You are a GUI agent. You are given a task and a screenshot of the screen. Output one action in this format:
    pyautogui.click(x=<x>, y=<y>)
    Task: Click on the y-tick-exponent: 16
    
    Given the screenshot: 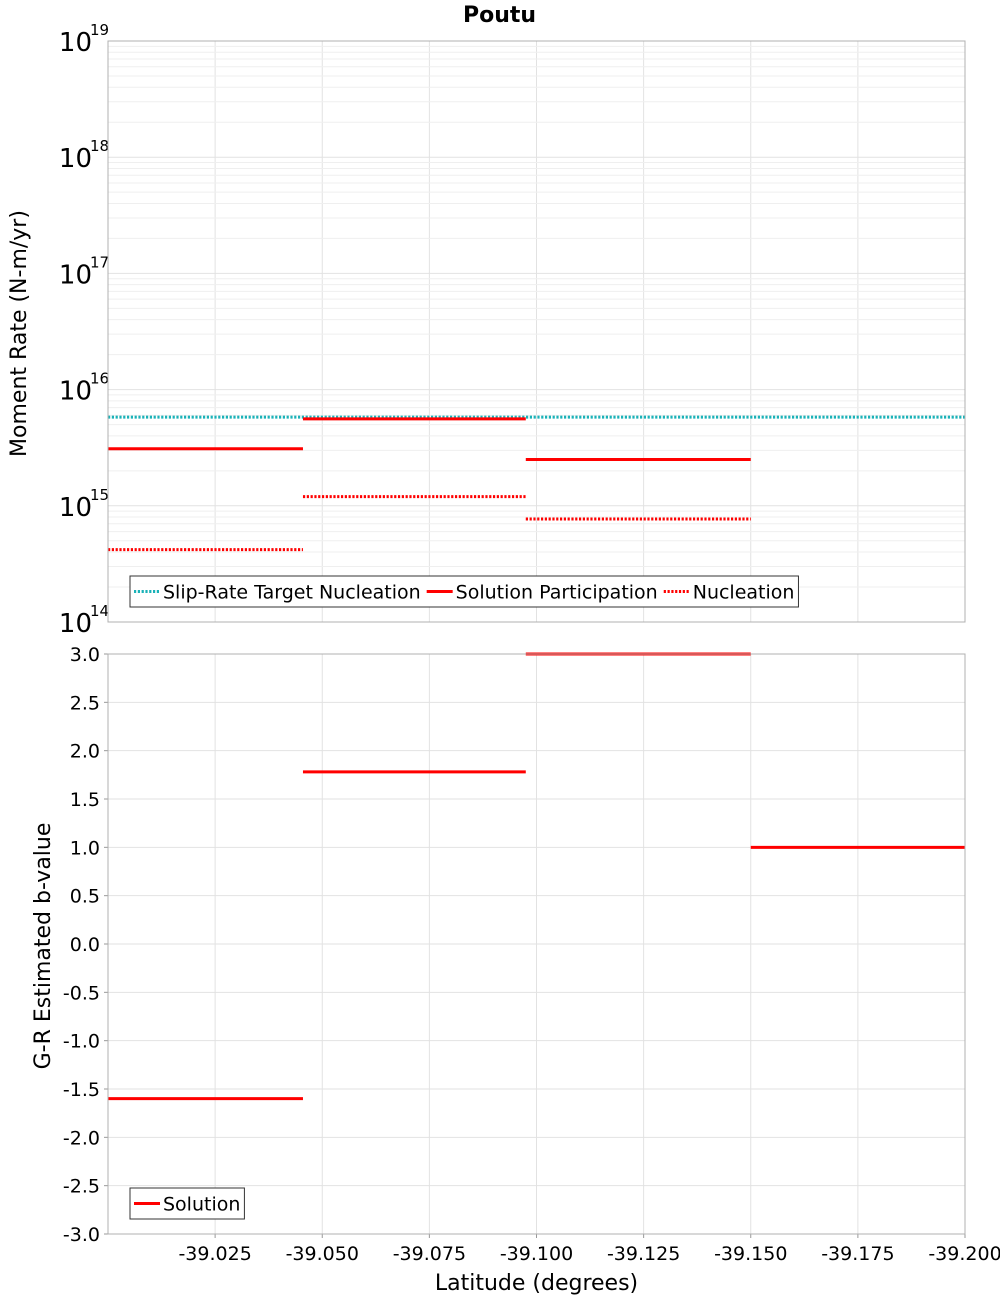 What is the action you would take?
    pyautogui.click(x=99, y=379)
    